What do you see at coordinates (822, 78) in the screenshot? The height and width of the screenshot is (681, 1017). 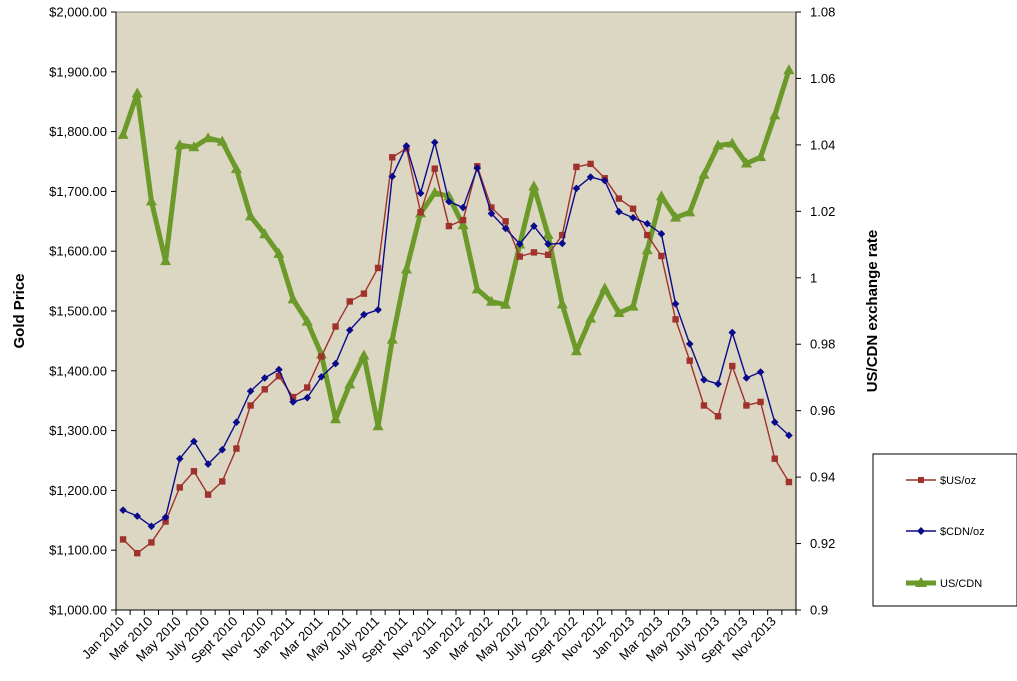 I see `right-tick-label: 1.06` at bounding box center [822, 78].